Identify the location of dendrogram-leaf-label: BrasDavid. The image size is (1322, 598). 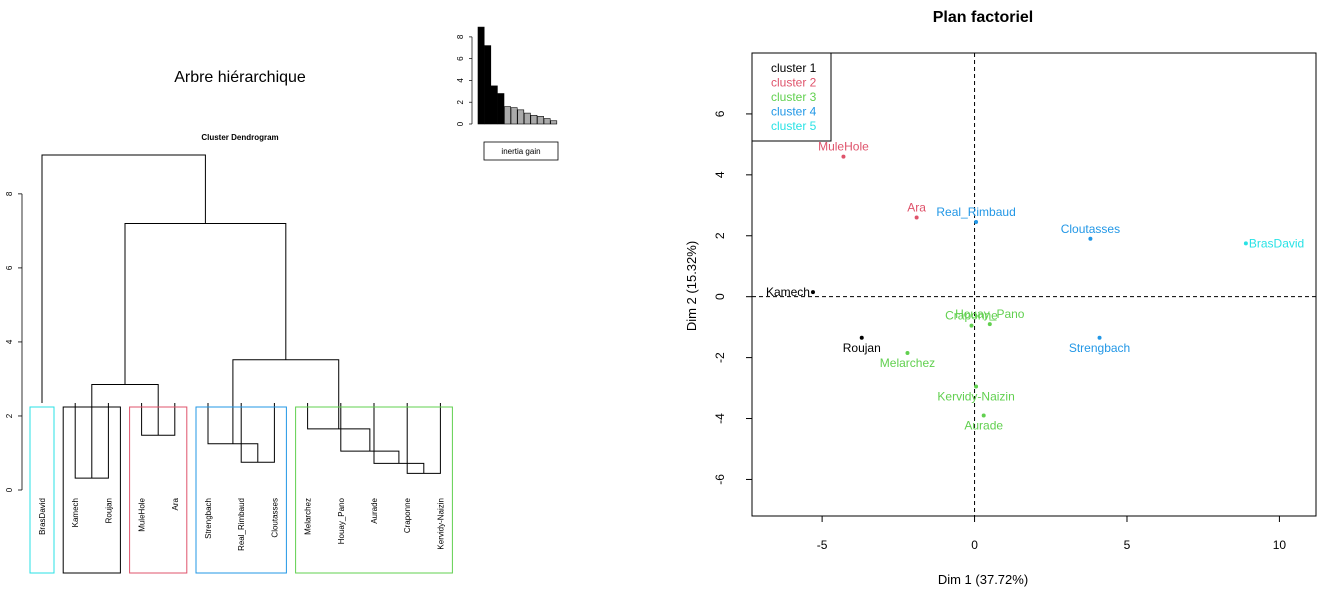
(42, 516).